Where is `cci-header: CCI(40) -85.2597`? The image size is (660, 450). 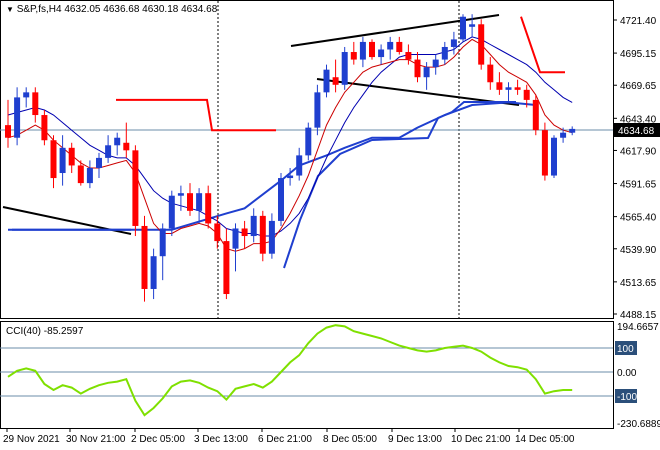
cci-header: CCI(40) -85.2597 is located at coordinates (44, 331).